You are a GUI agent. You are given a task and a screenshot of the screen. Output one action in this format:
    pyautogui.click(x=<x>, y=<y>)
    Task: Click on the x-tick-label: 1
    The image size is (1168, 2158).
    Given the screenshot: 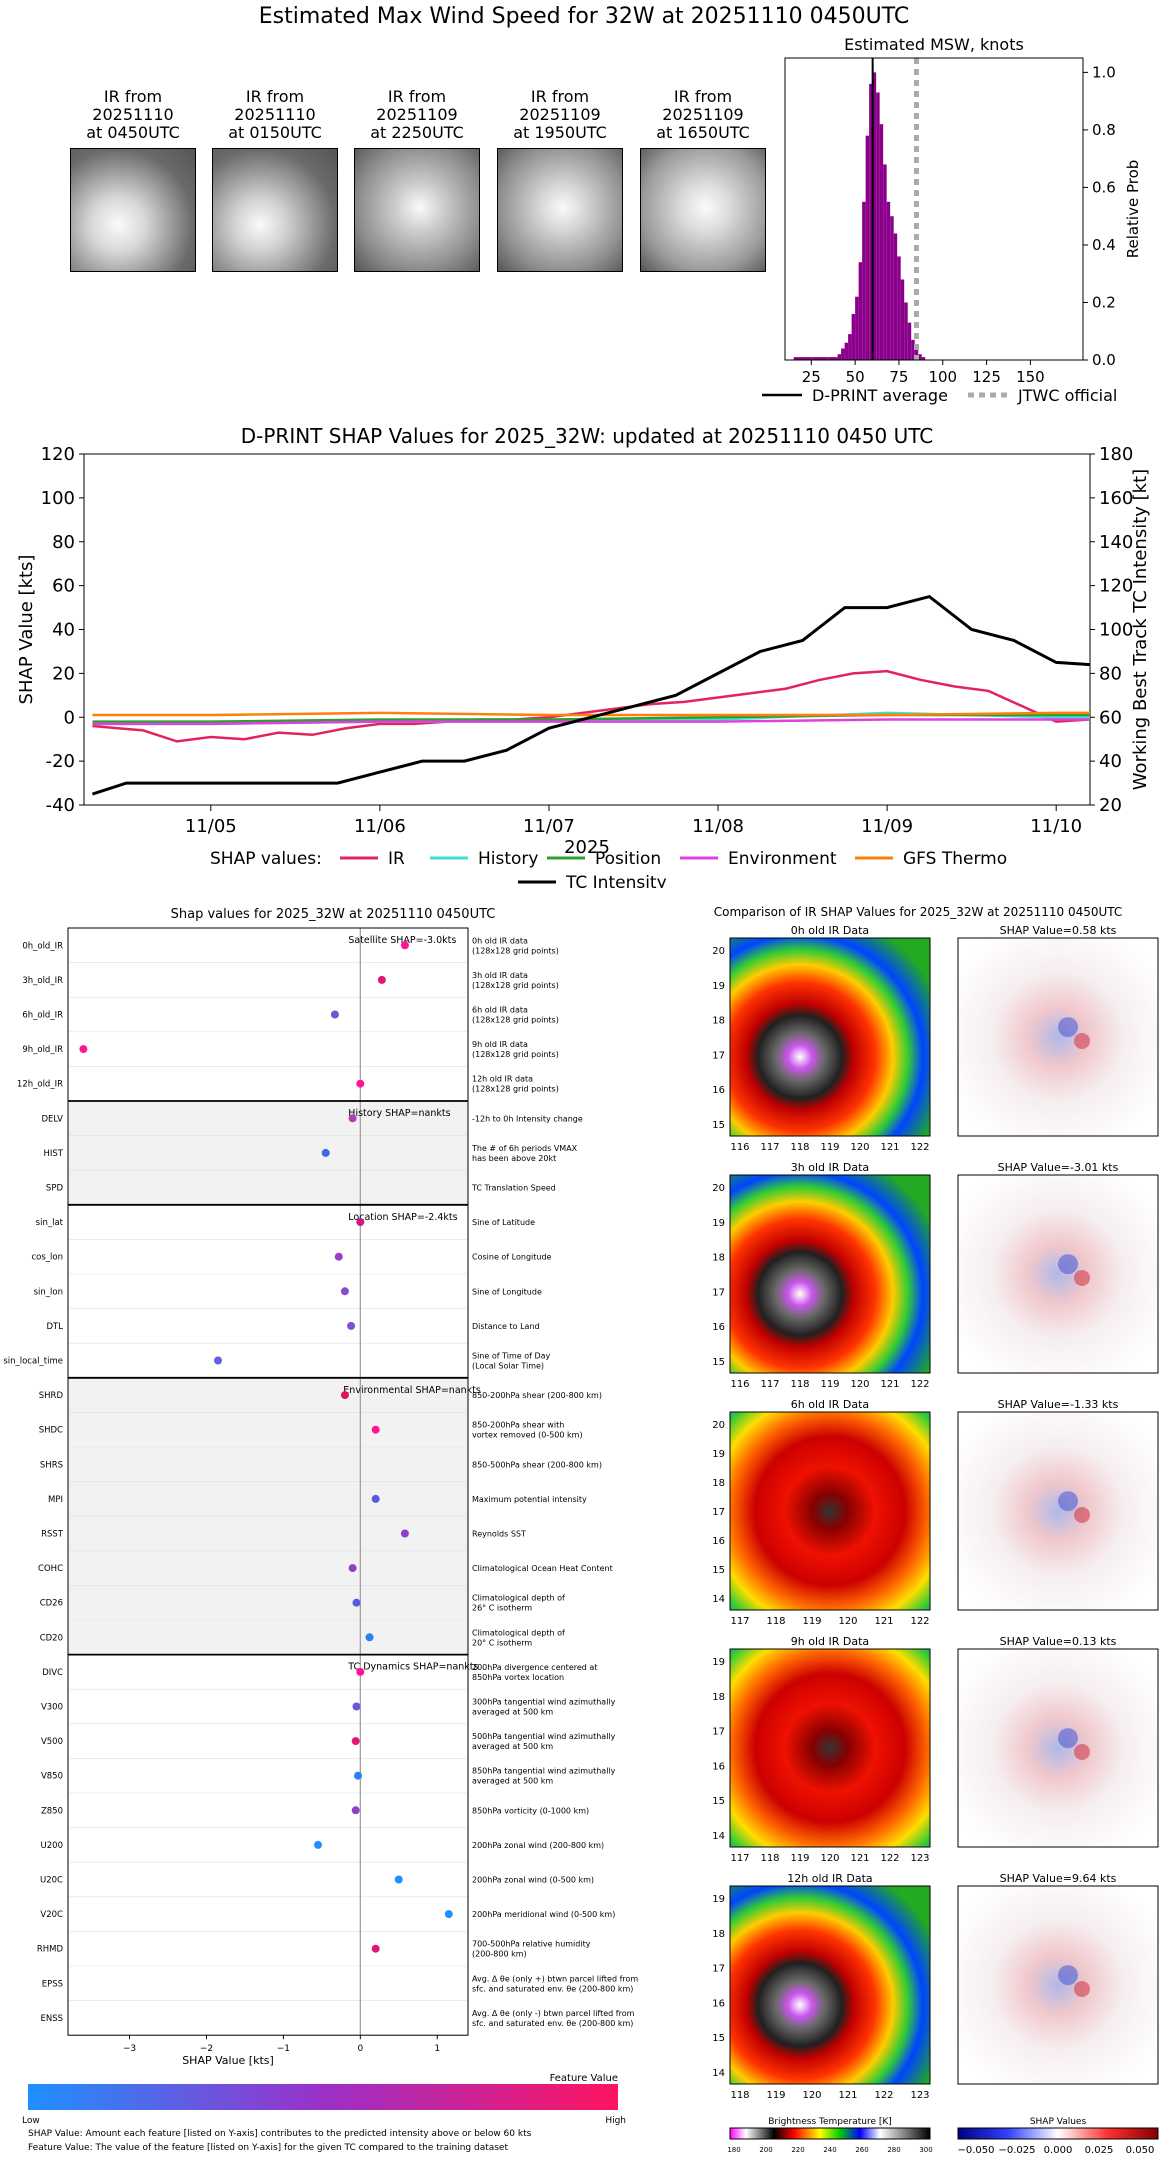 What is the action you would take?
    pyautogui.click(x=437, y=2049)
    